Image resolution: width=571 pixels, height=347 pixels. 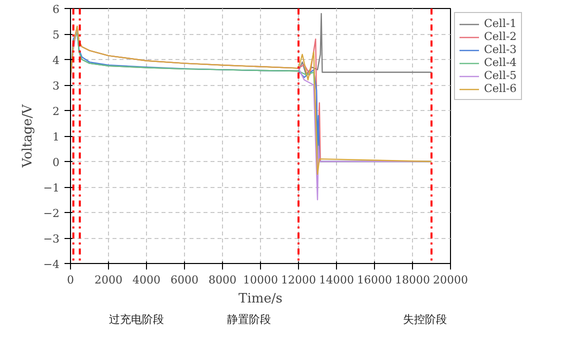 I want to click on y-tick-label: 2, so click(x=56, y=111).